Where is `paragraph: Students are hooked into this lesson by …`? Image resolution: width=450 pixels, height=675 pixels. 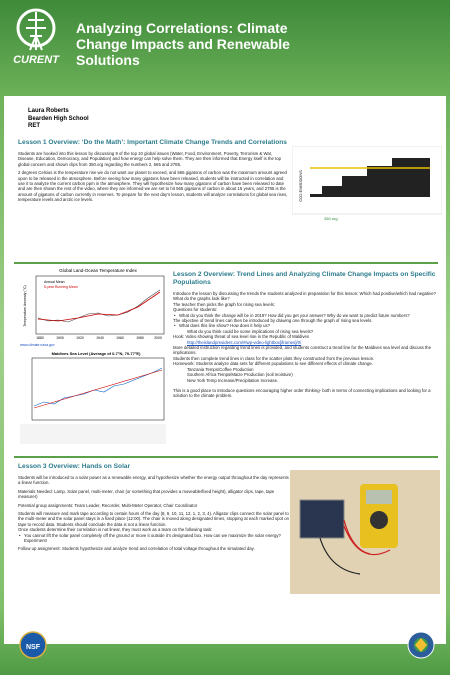
paragraph: Students are hooked into this lesson by … is located at coordinates (150, 159).